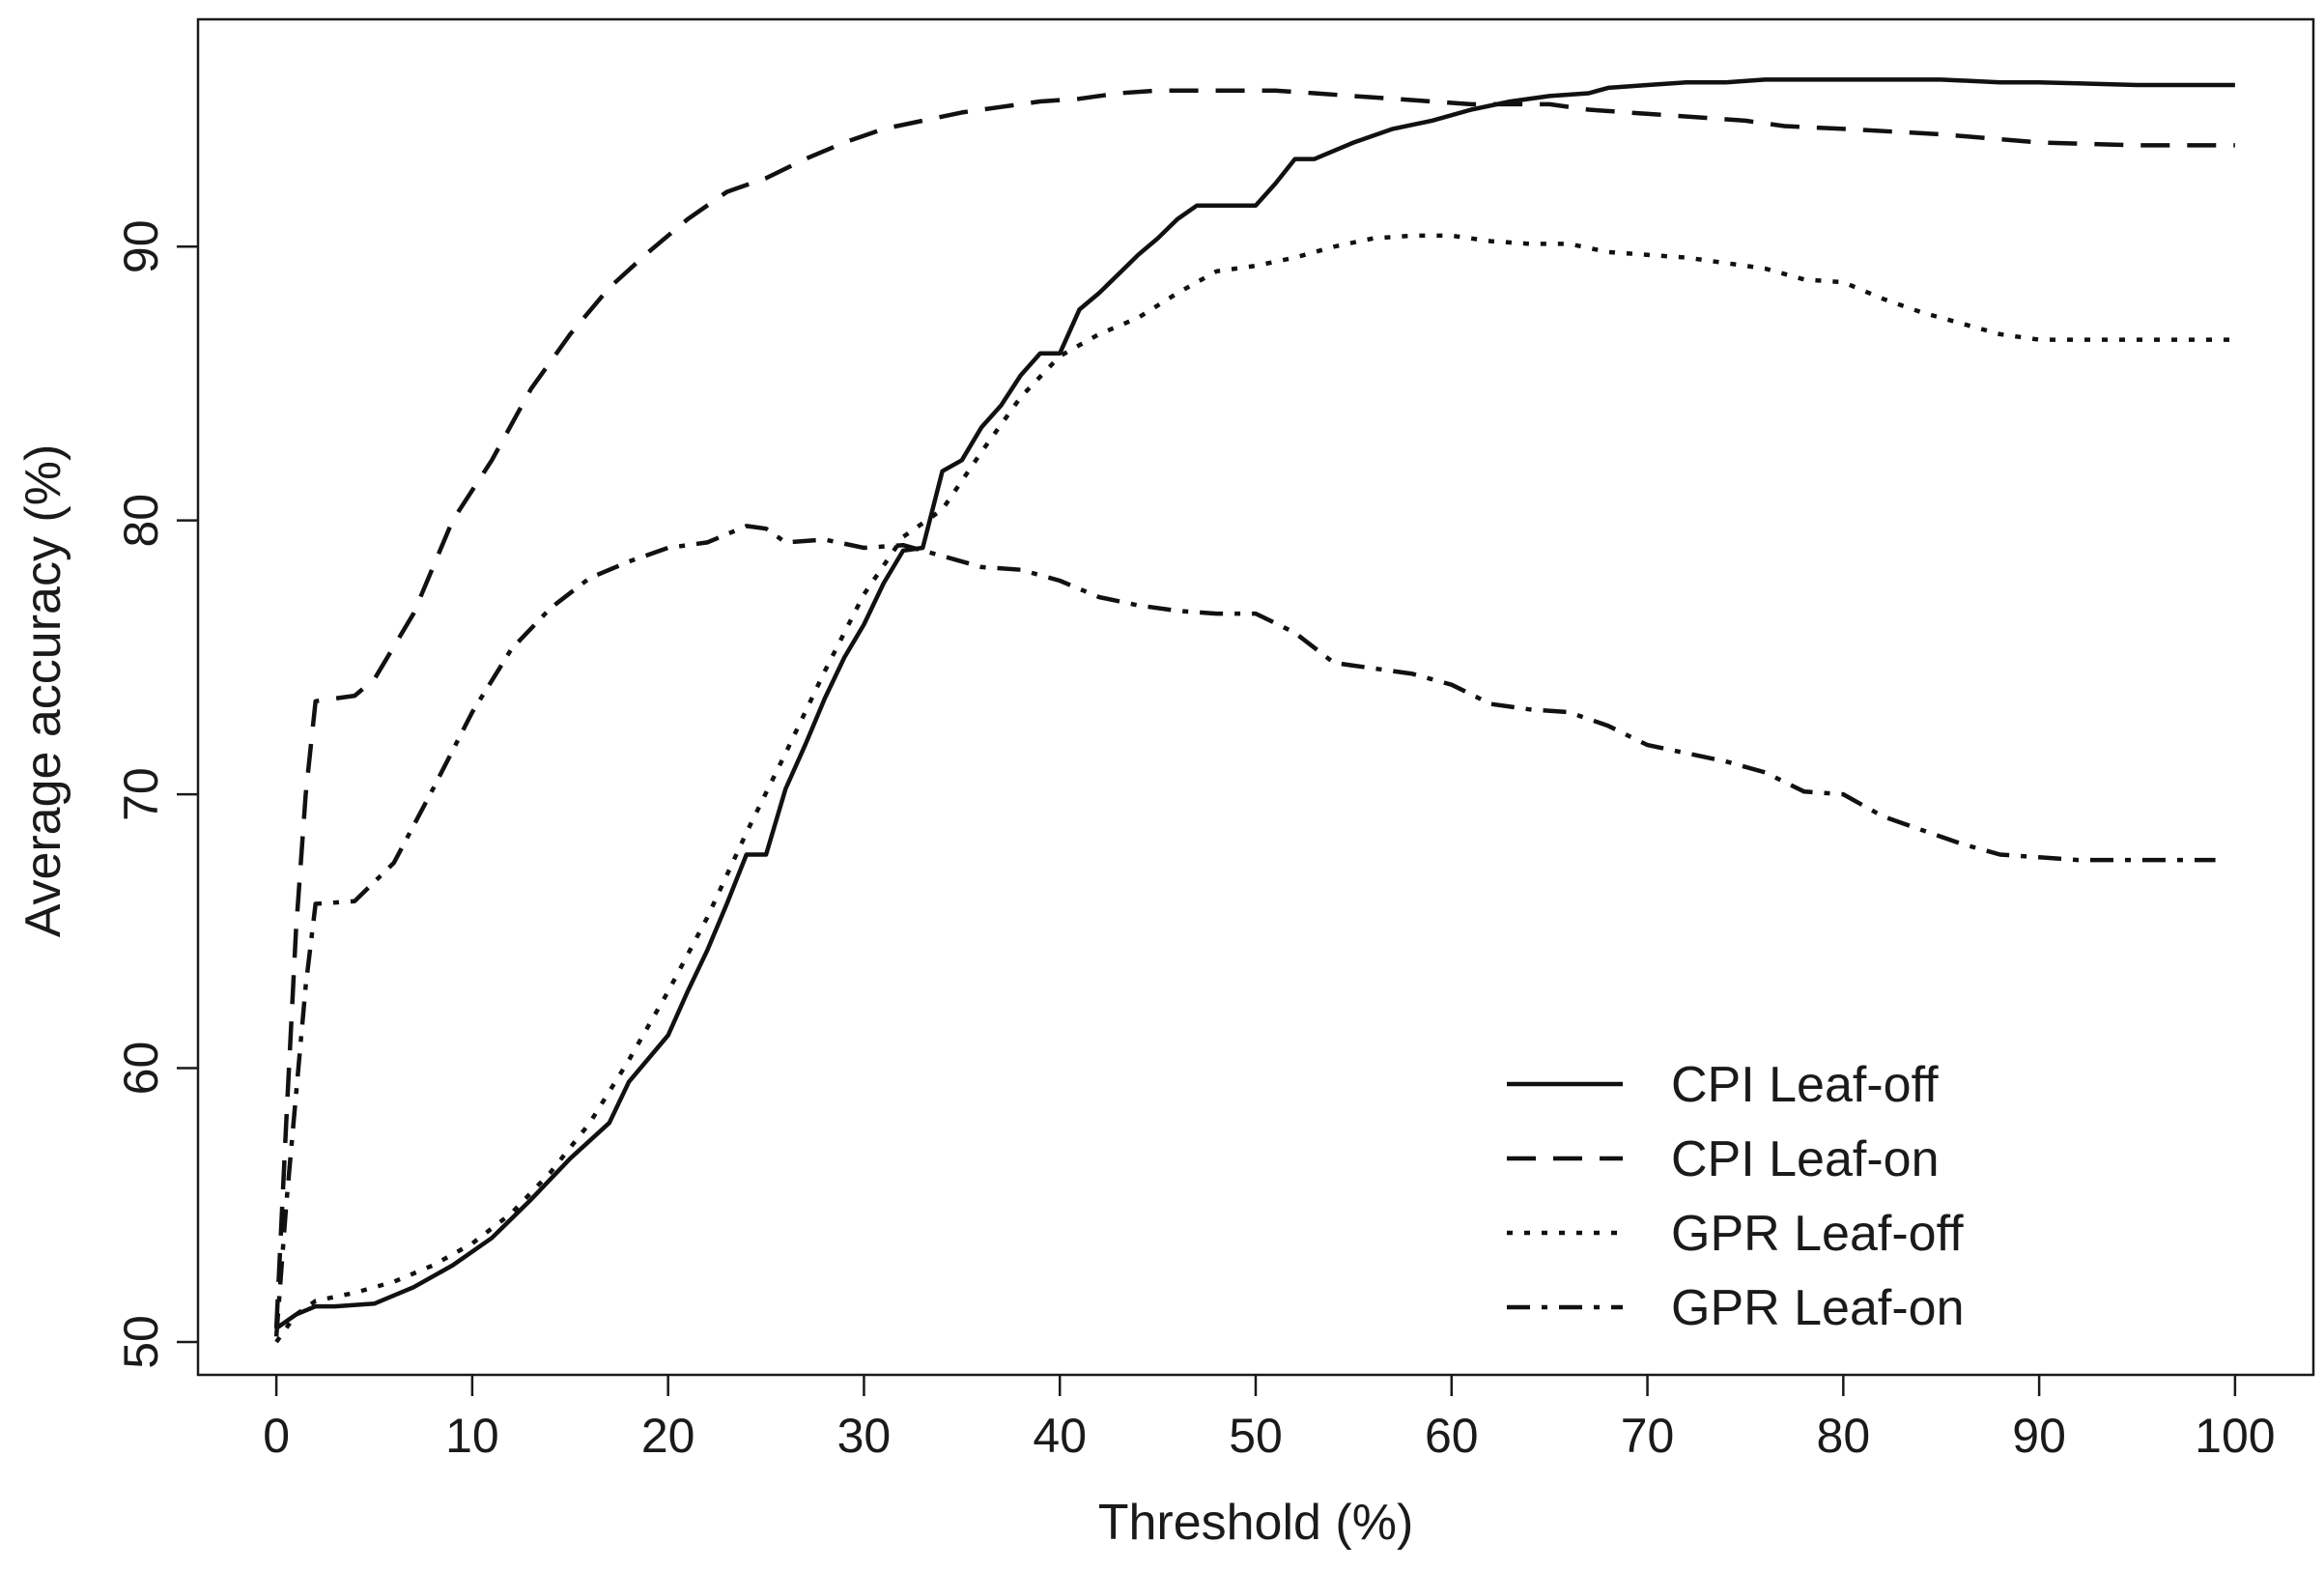 The image size is (2324, 1571). What do you see at coordinates (141, 794) in the screenshot?
I see `y-tick-label: 70` at bounding box center [141, 794].